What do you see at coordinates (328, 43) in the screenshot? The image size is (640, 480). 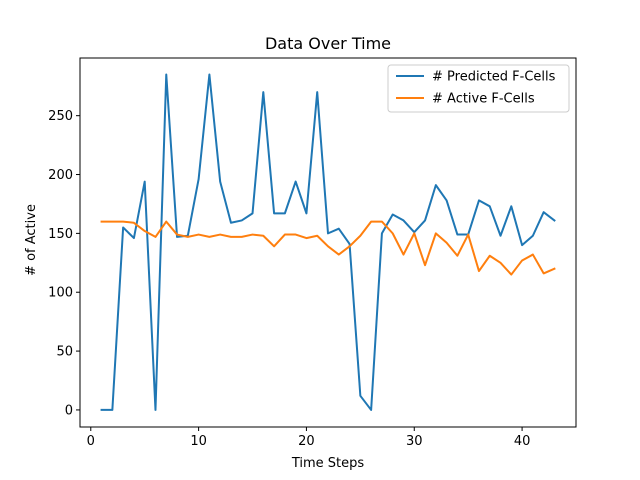 I see `chart-title: Data Over Time` at bounding box center [328, 43].